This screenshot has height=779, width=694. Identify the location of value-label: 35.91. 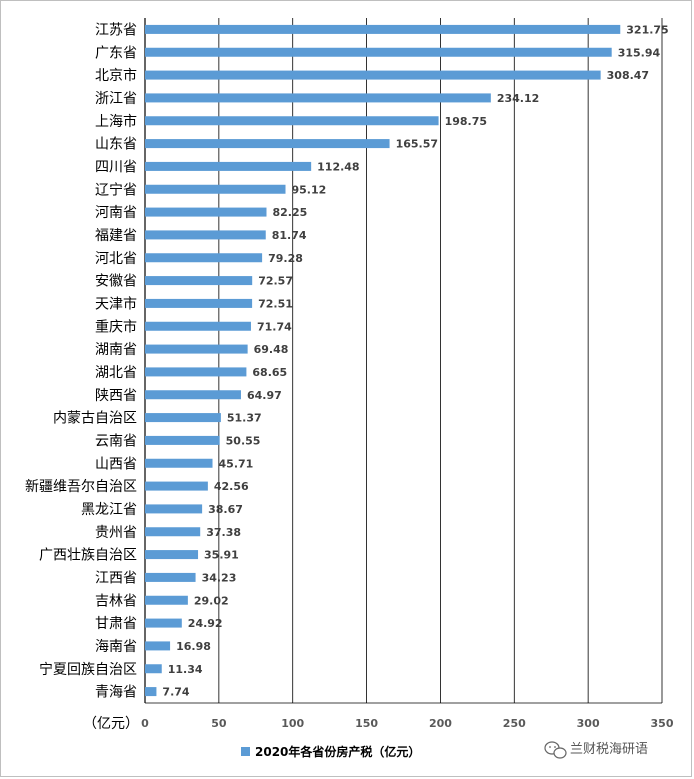
(221, 555).